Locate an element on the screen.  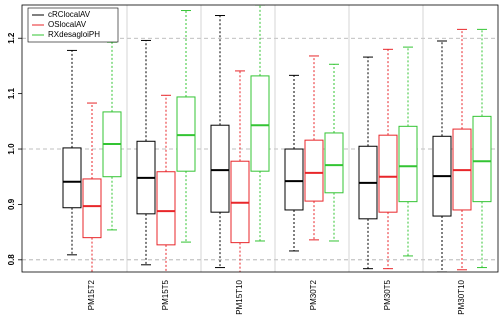
y-tick-label: 0.9 is located at coordinates (11, 204).